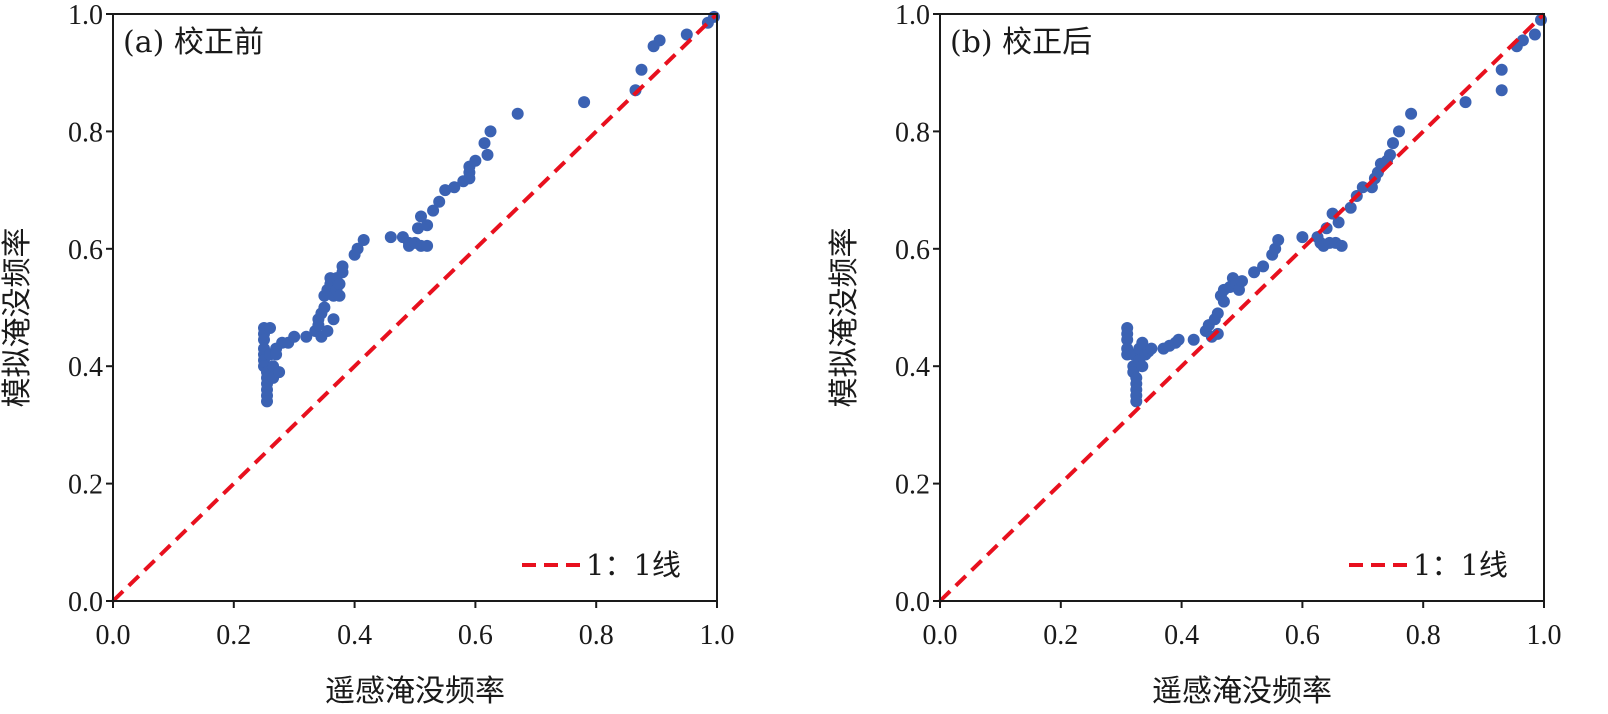 This screenshot has width=1608, height=714. What do you see at coordinates (912, 250) in the screenshot?
I see `y-tick-label-b-3: 0.6` at bounding box center [912, 250].